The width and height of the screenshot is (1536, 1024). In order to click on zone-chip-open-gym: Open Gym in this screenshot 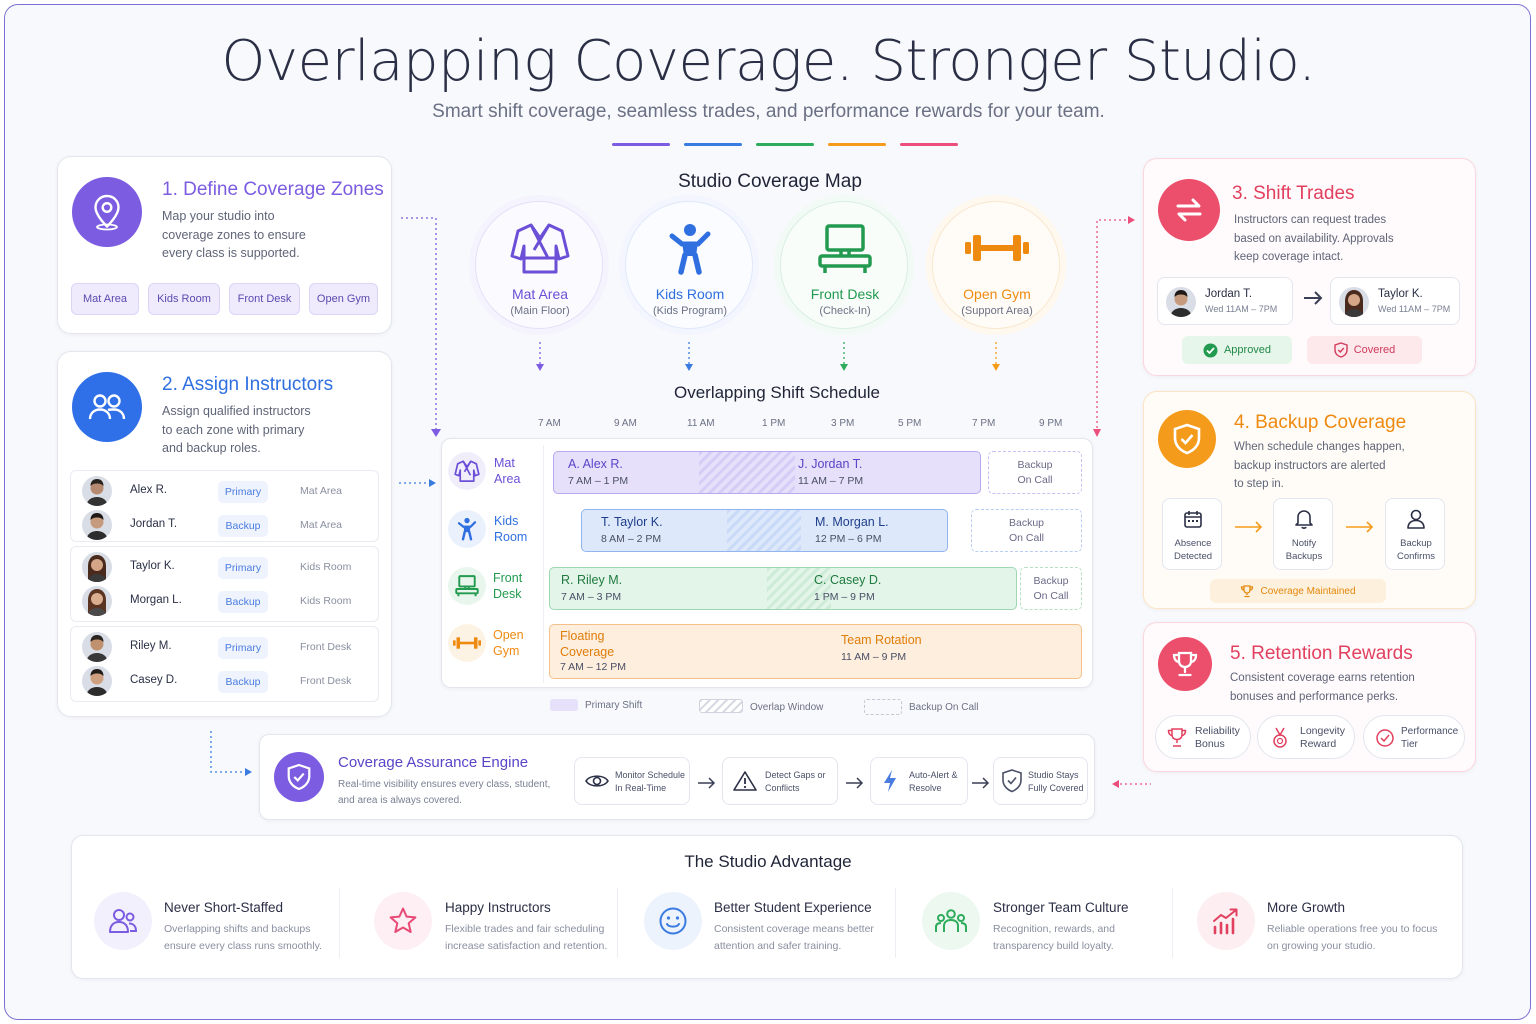, I will do `click(343, 299)`.